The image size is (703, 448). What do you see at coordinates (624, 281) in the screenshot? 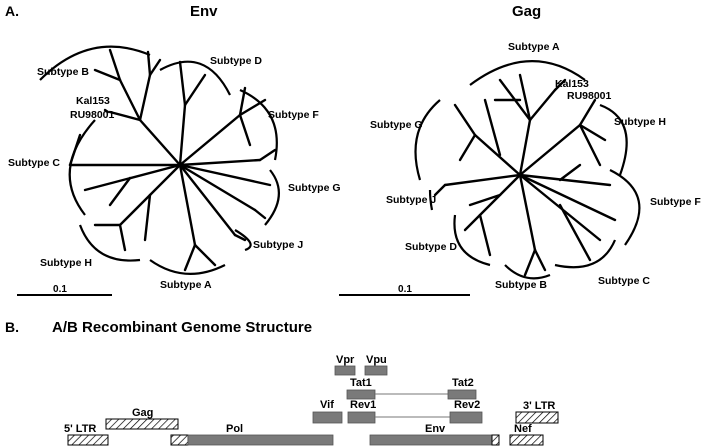
I see `gag-label-subtype-c: Subtype C` at bounding box center [624, 281].